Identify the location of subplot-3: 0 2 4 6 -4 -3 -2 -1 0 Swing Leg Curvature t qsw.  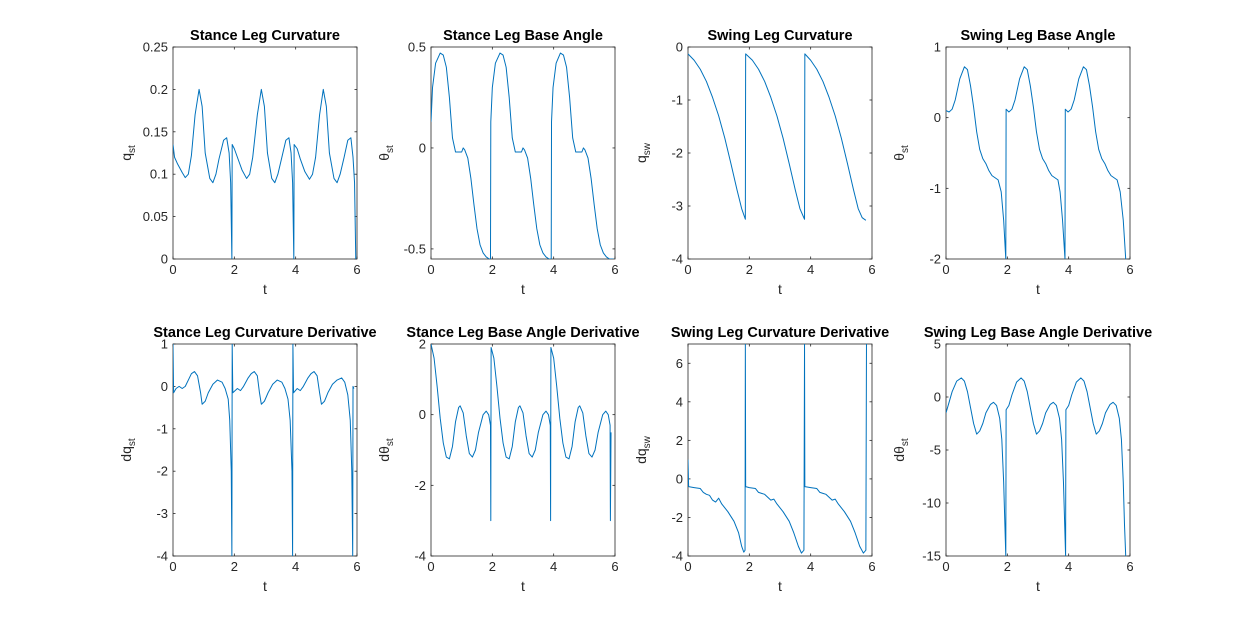
(754, 162).